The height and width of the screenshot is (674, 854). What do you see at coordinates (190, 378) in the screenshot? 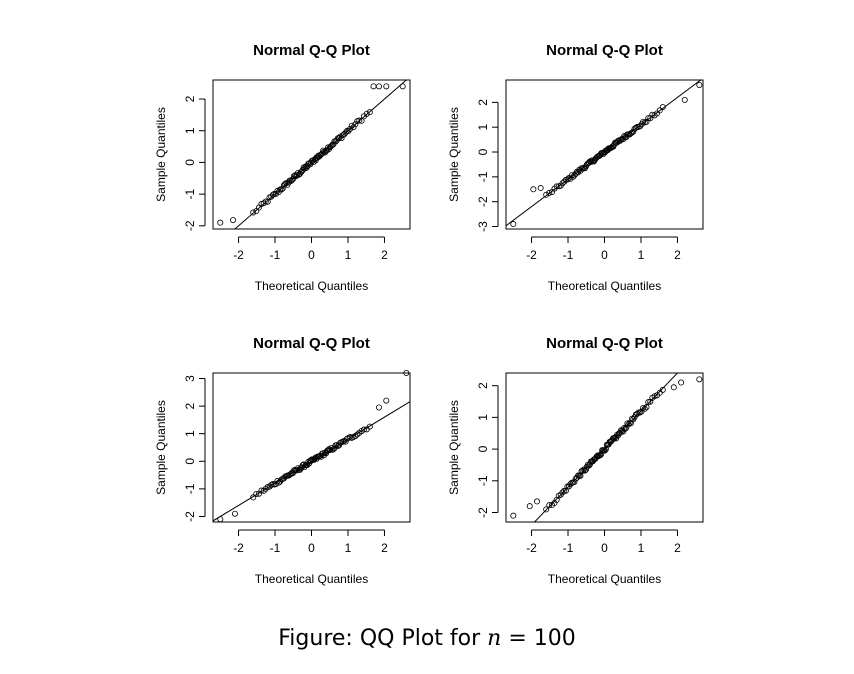
I see `y-tick-label: 3` at bounding box center [190, 378].